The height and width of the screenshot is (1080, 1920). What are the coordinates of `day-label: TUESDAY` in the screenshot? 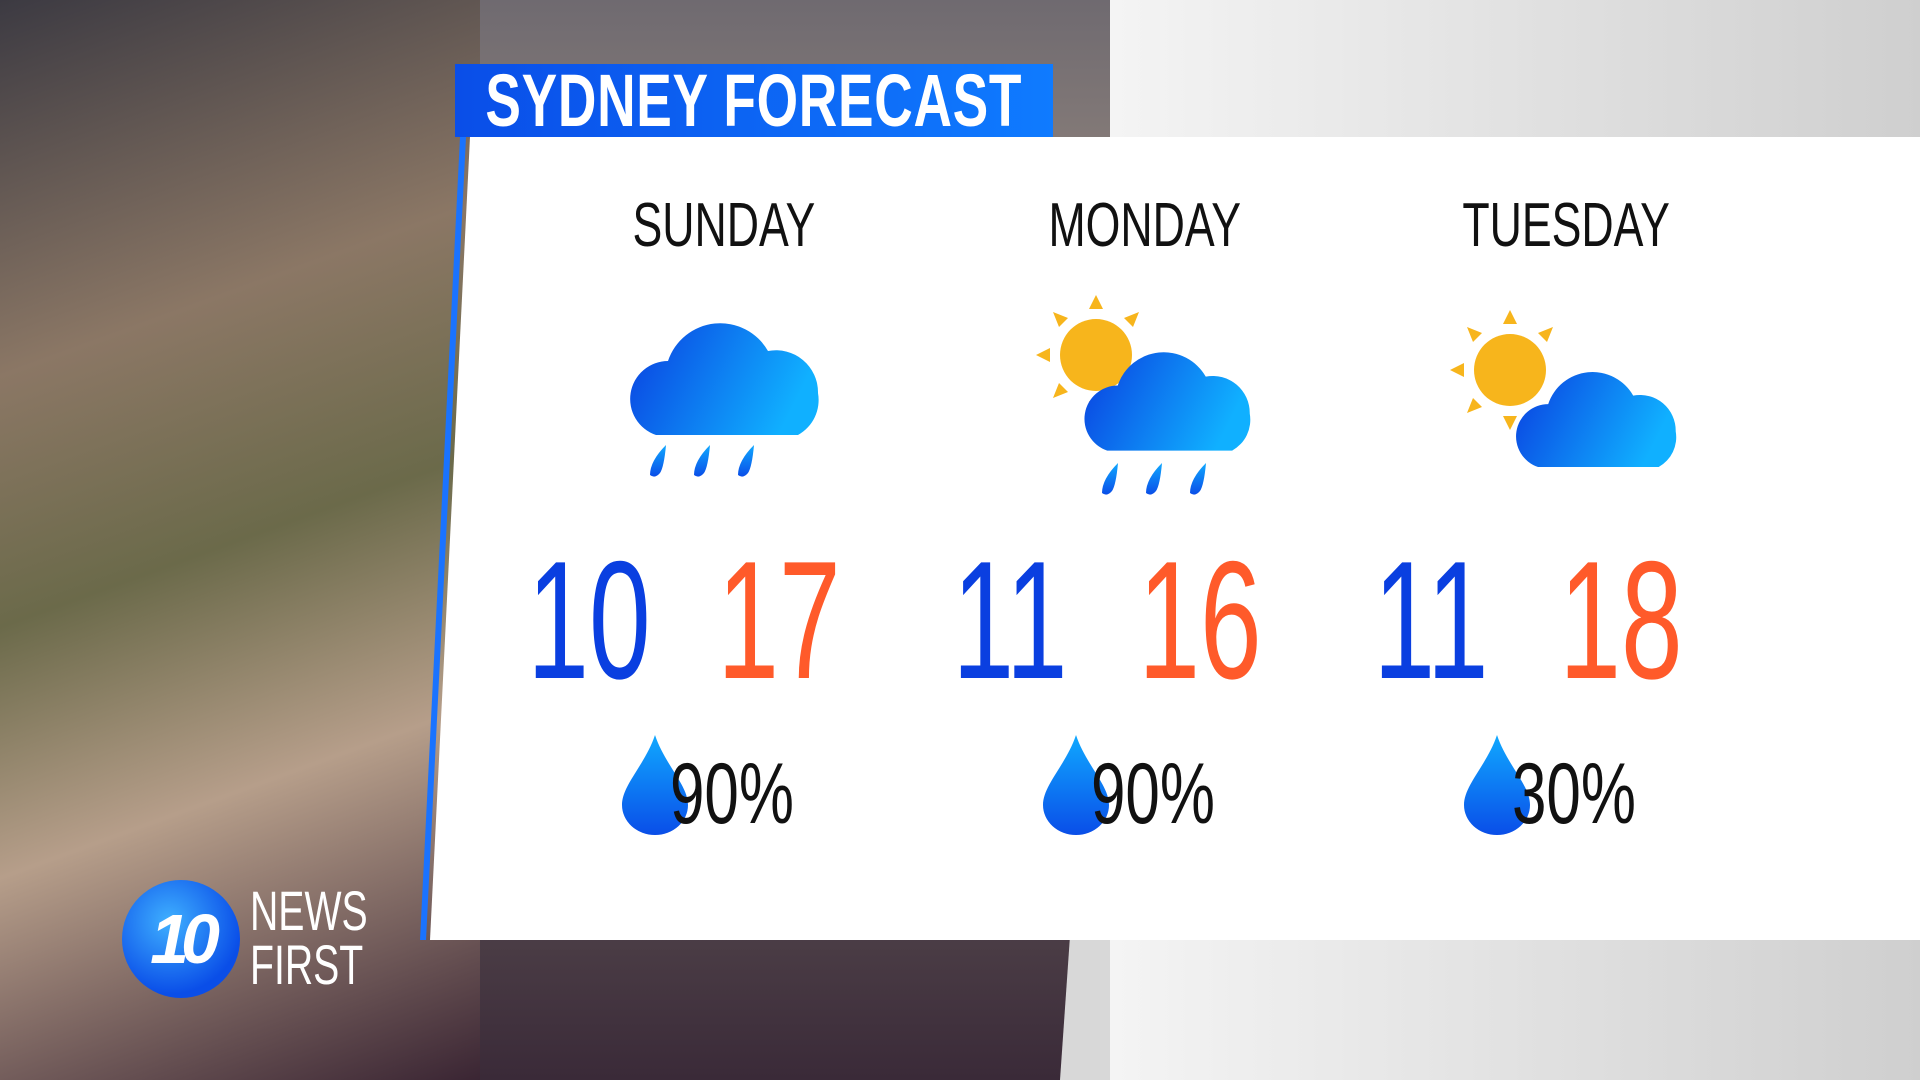 It's located at (1566, 225).